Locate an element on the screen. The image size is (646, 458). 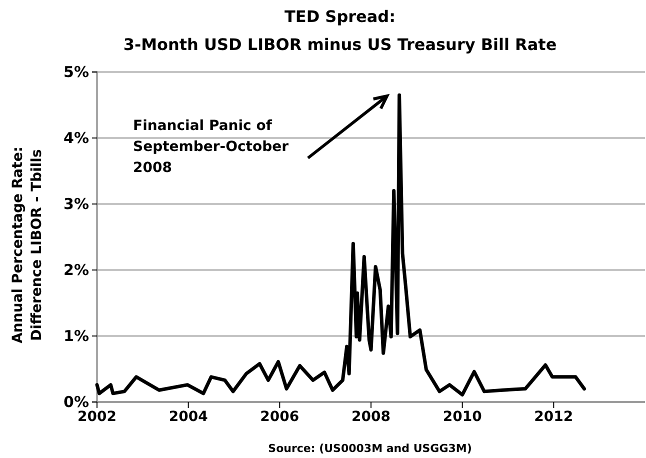
chart-subtitle: 3-Month USD LIBOR minus US Treasury Bill Rate is located at coordinates (340, 44).